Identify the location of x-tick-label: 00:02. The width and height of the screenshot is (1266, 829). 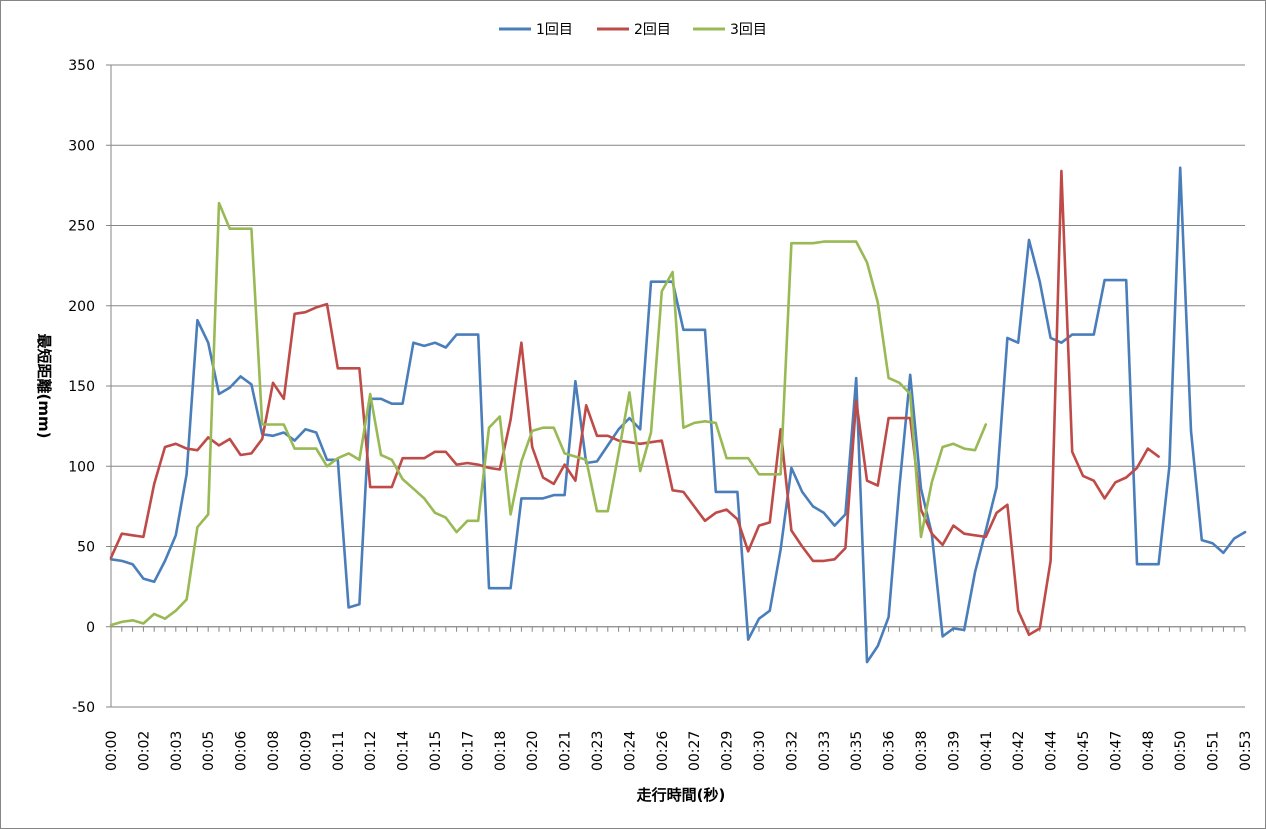
(144, 751).